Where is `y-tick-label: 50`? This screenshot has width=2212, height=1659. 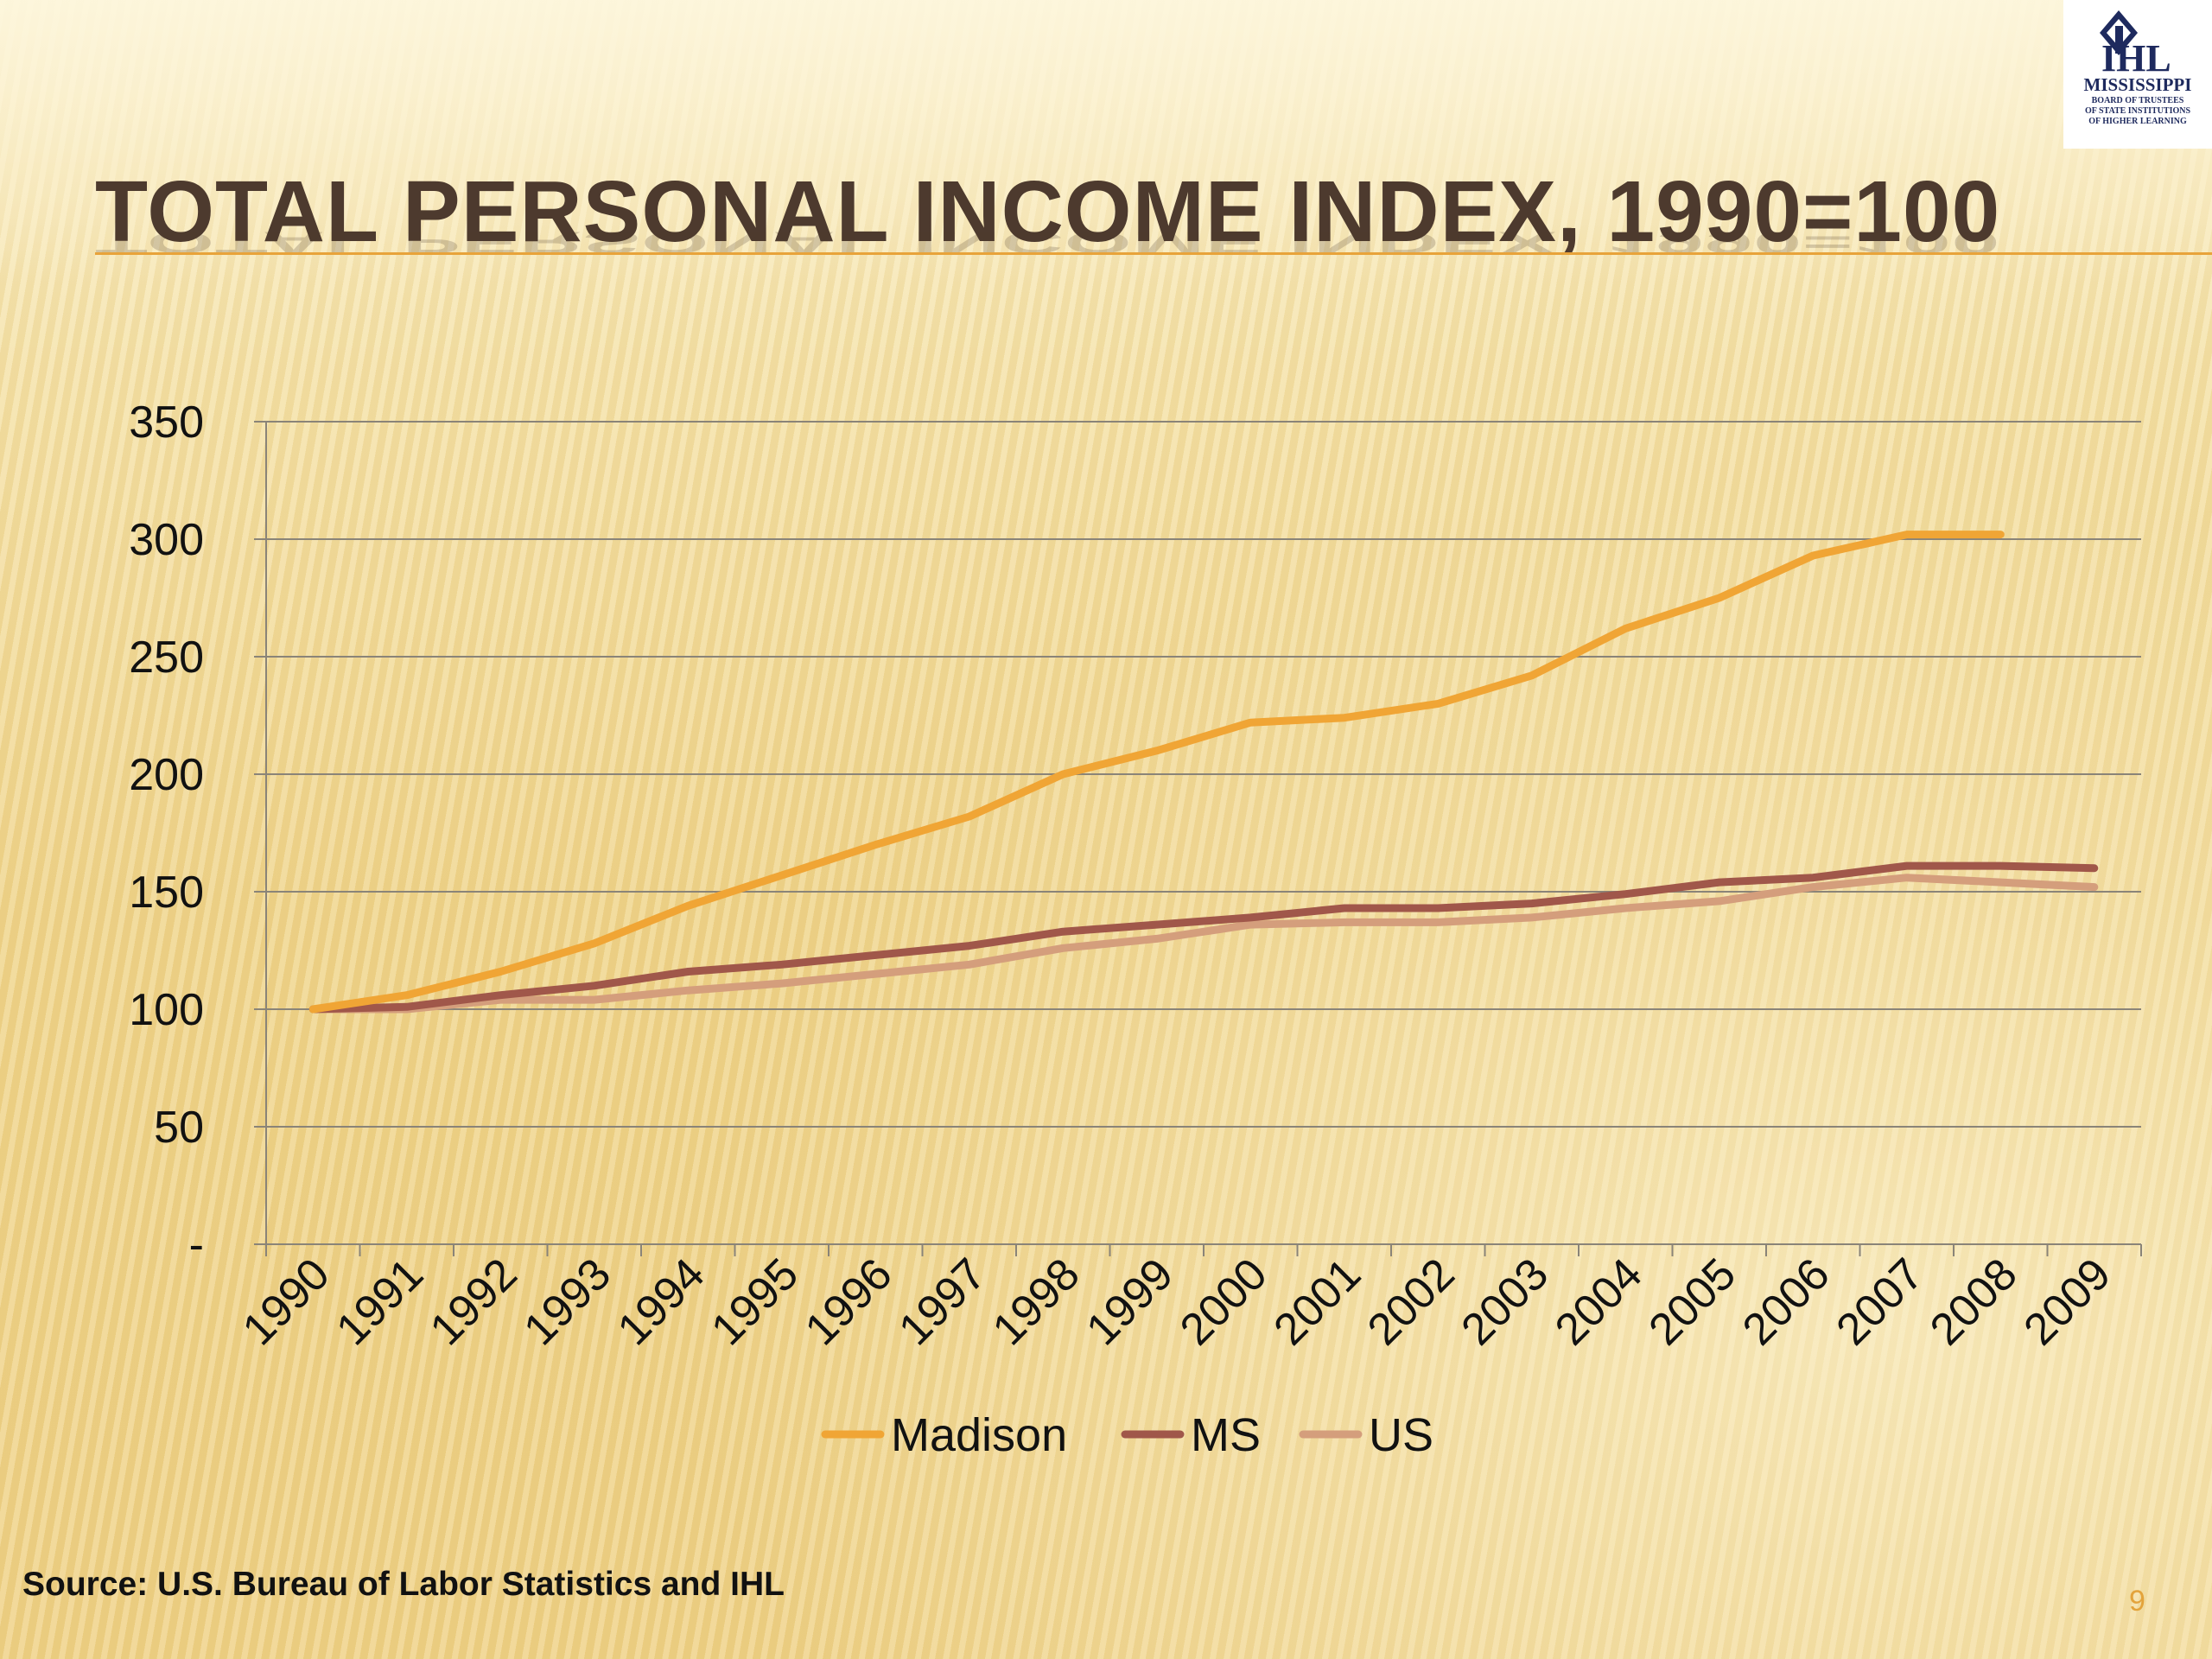 y-tick-label: 50 is located at coordinates (179, 1128).